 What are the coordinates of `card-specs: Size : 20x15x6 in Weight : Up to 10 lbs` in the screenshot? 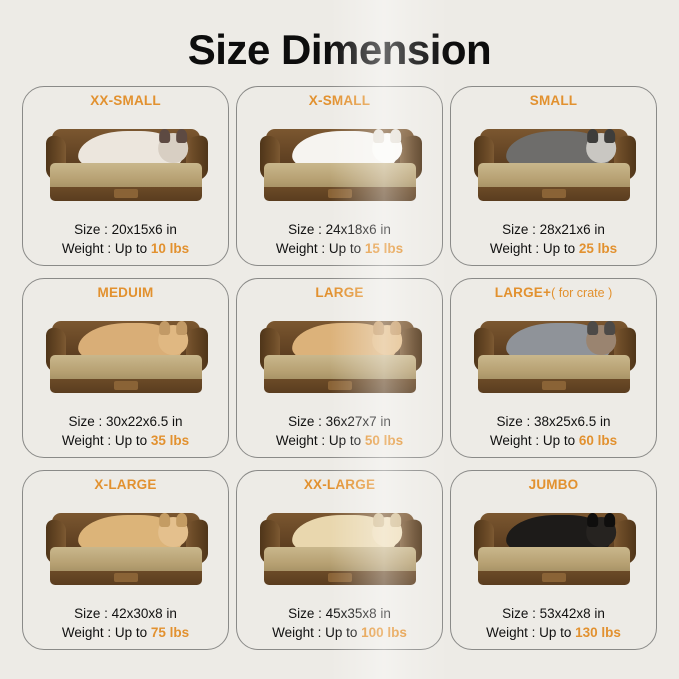 It's located at (125, 240).